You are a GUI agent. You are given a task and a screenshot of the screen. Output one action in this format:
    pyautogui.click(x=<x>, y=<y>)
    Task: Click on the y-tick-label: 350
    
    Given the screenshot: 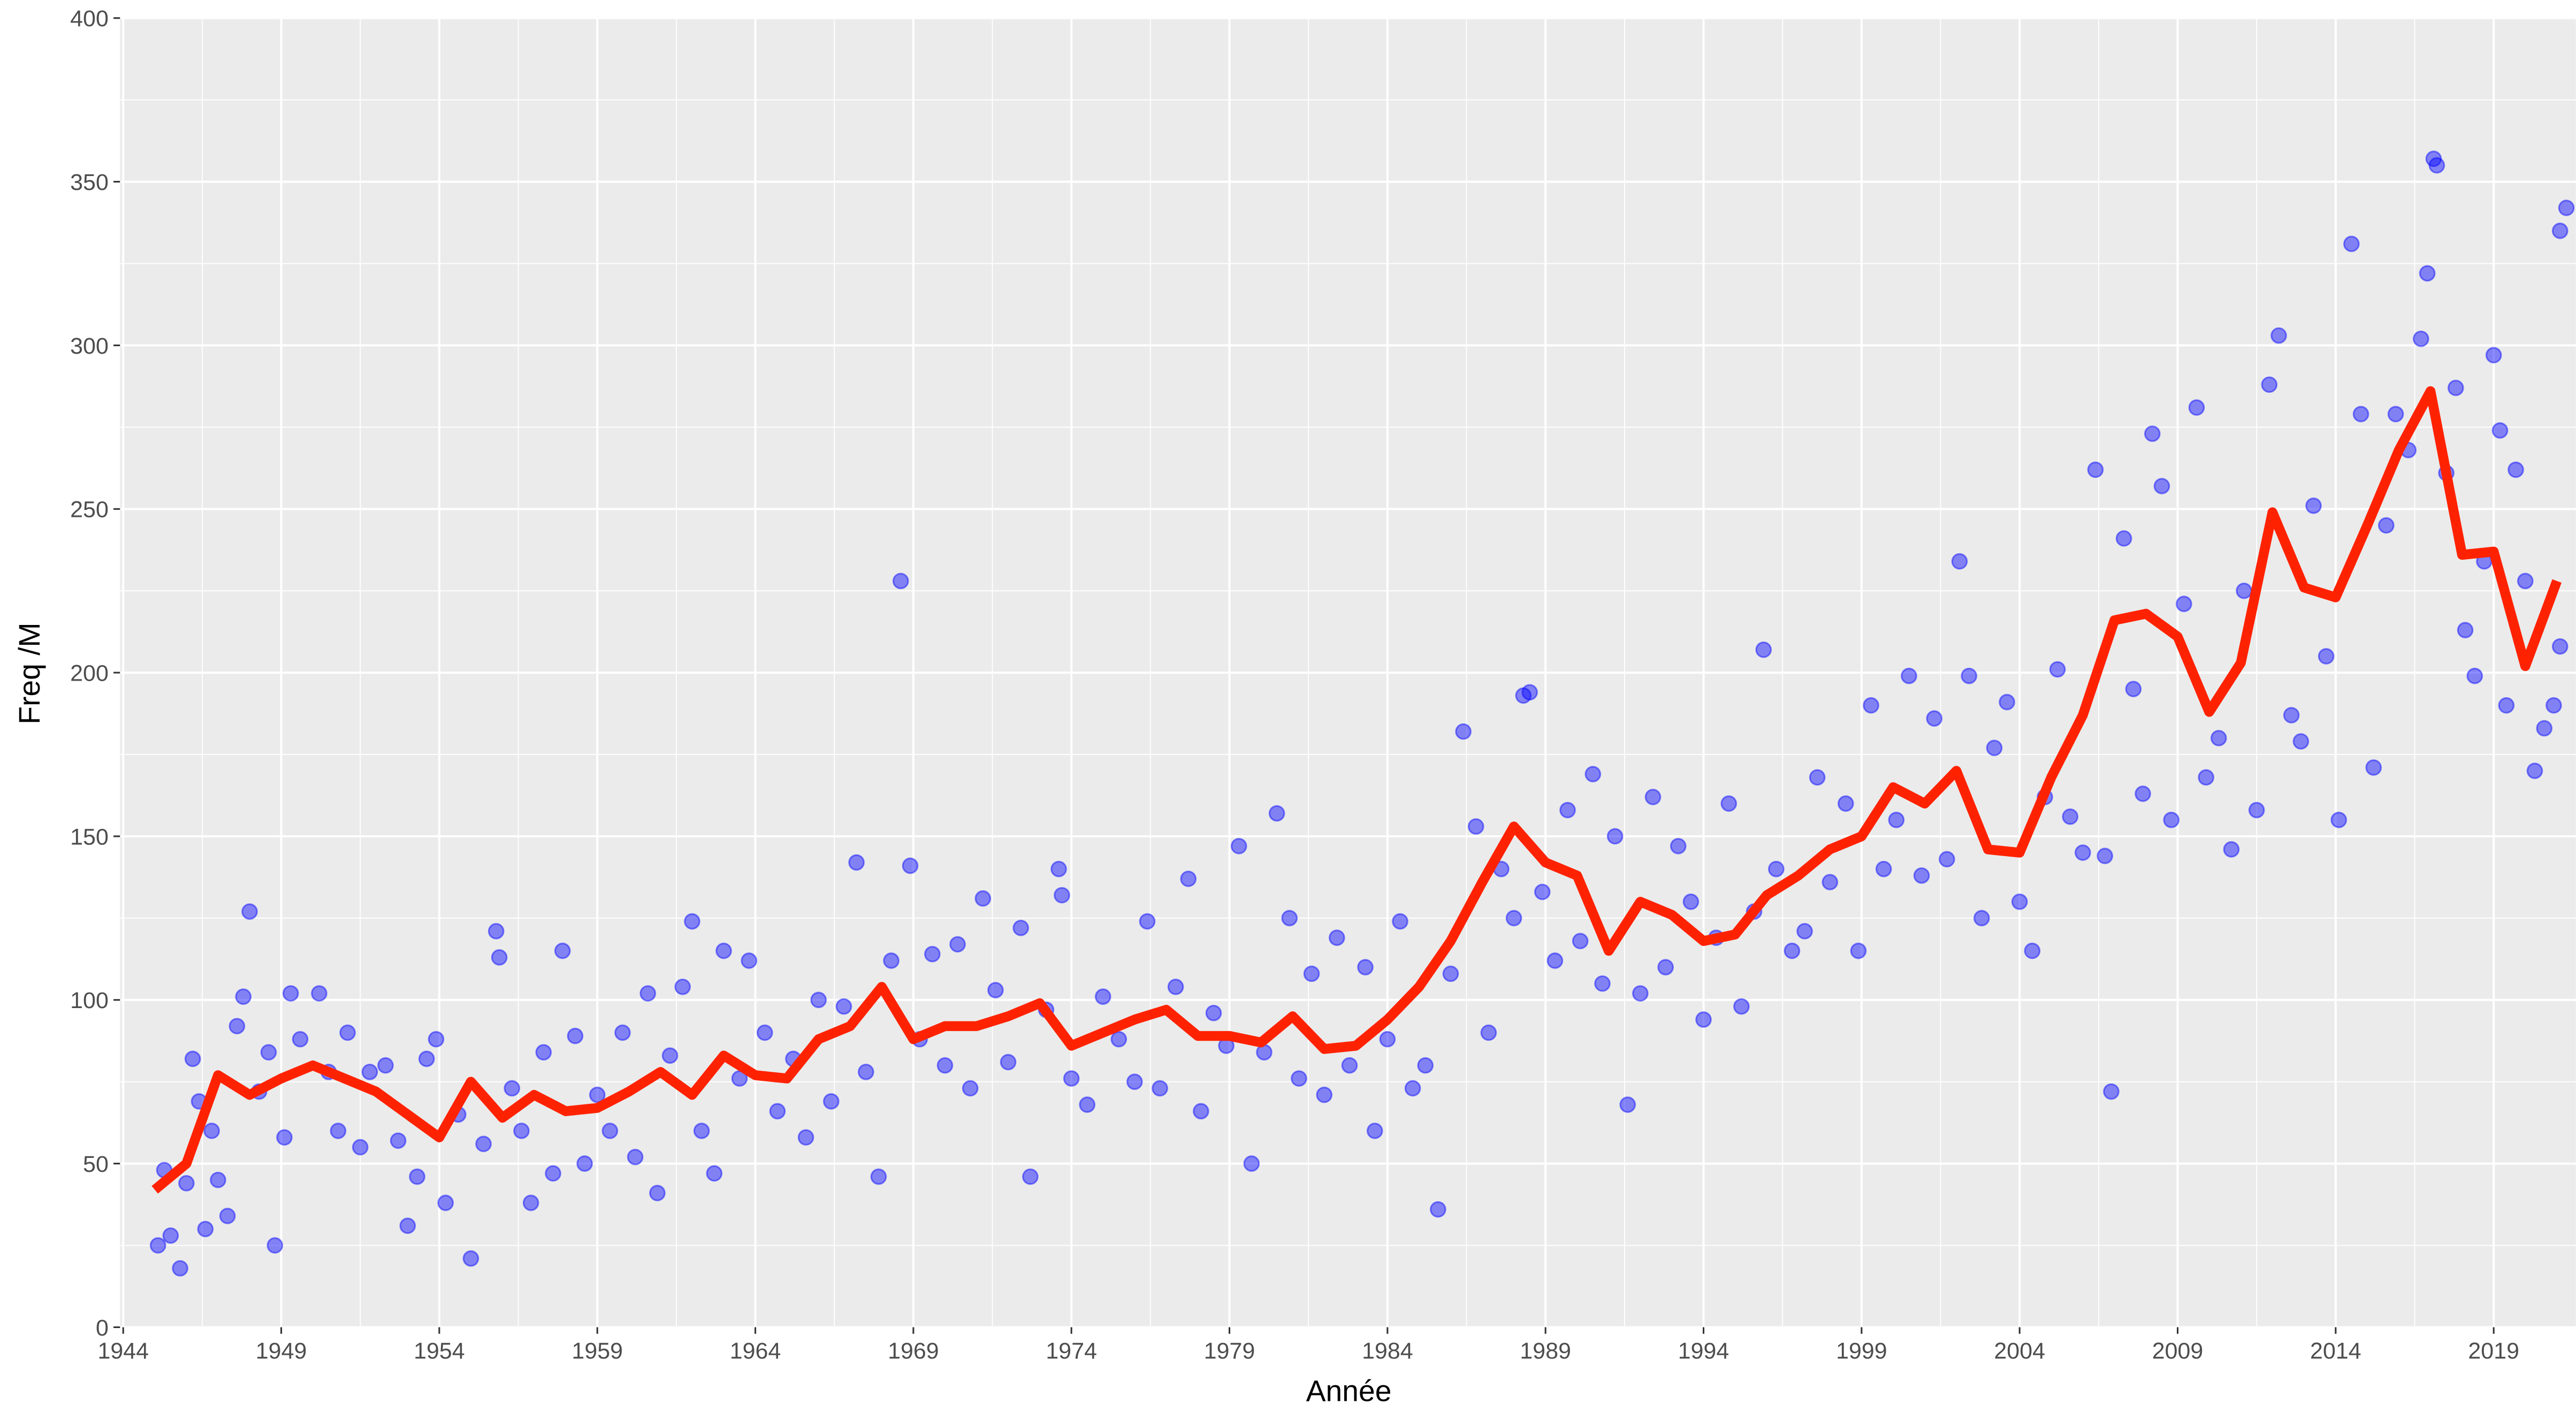 What is the action you would take?
    pyautogui.click(x=89, y=183)
    